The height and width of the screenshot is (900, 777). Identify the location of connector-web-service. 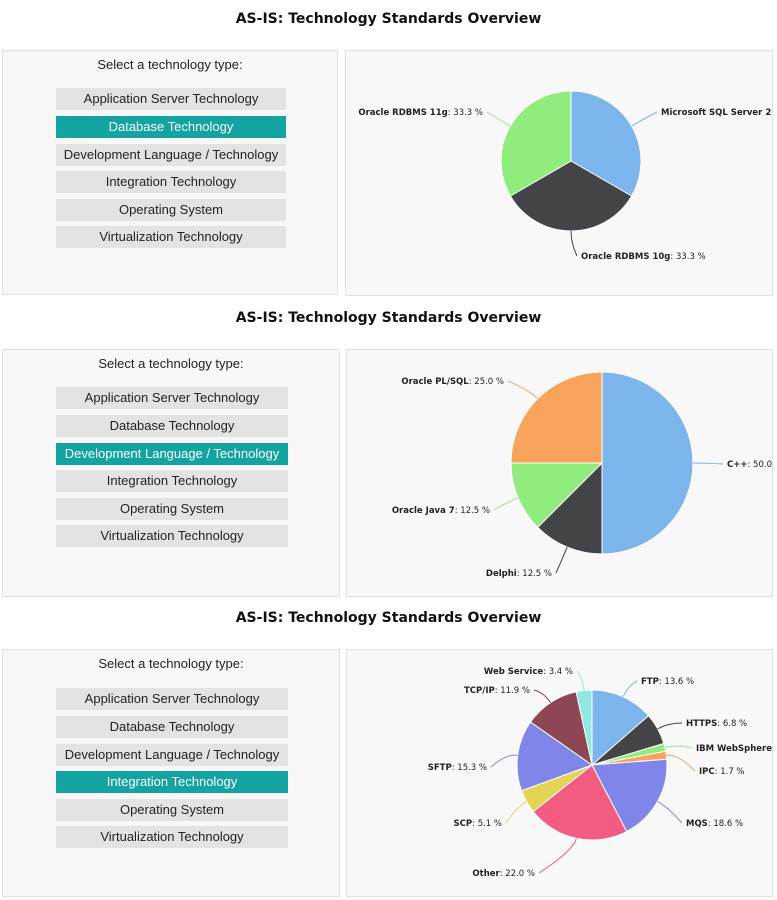
(580, 680).